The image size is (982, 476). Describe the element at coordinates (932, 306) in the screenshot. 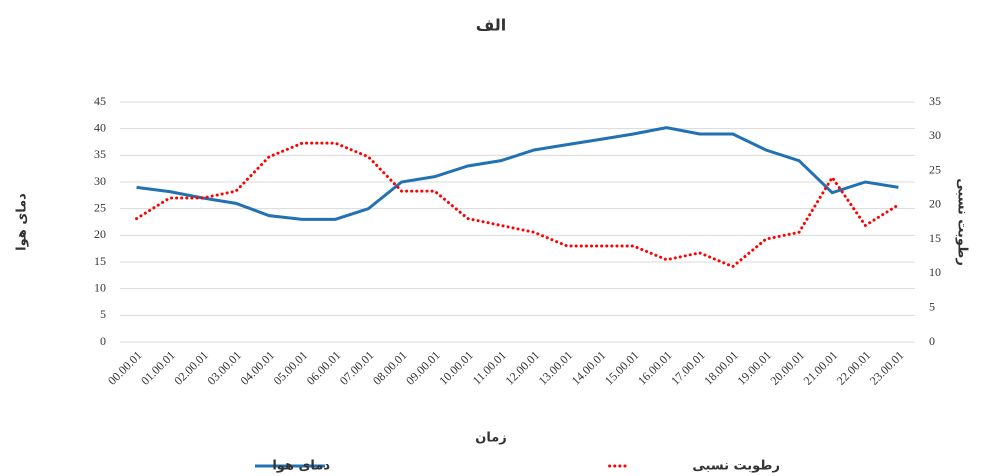

I see `y2-tick-label: 5` at that location.